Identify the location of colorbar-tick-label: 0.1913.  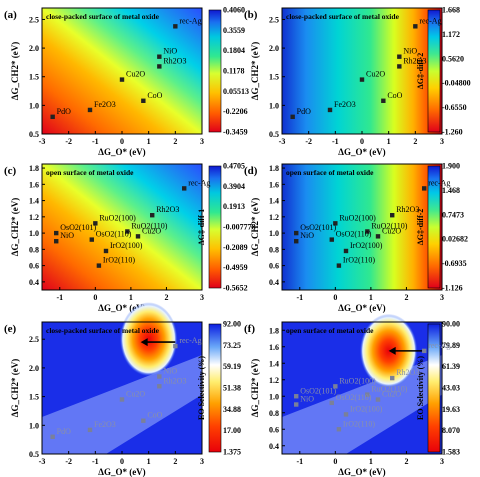
(234, 206).